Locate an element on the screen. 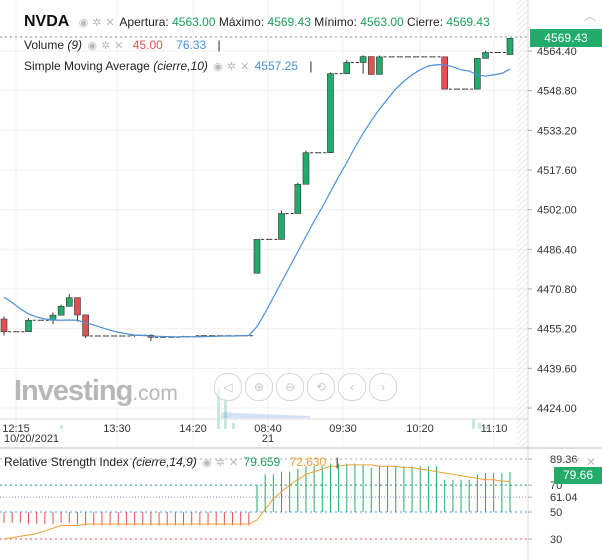  investing-logo: Investing.com is located at coordinates (96, 391).